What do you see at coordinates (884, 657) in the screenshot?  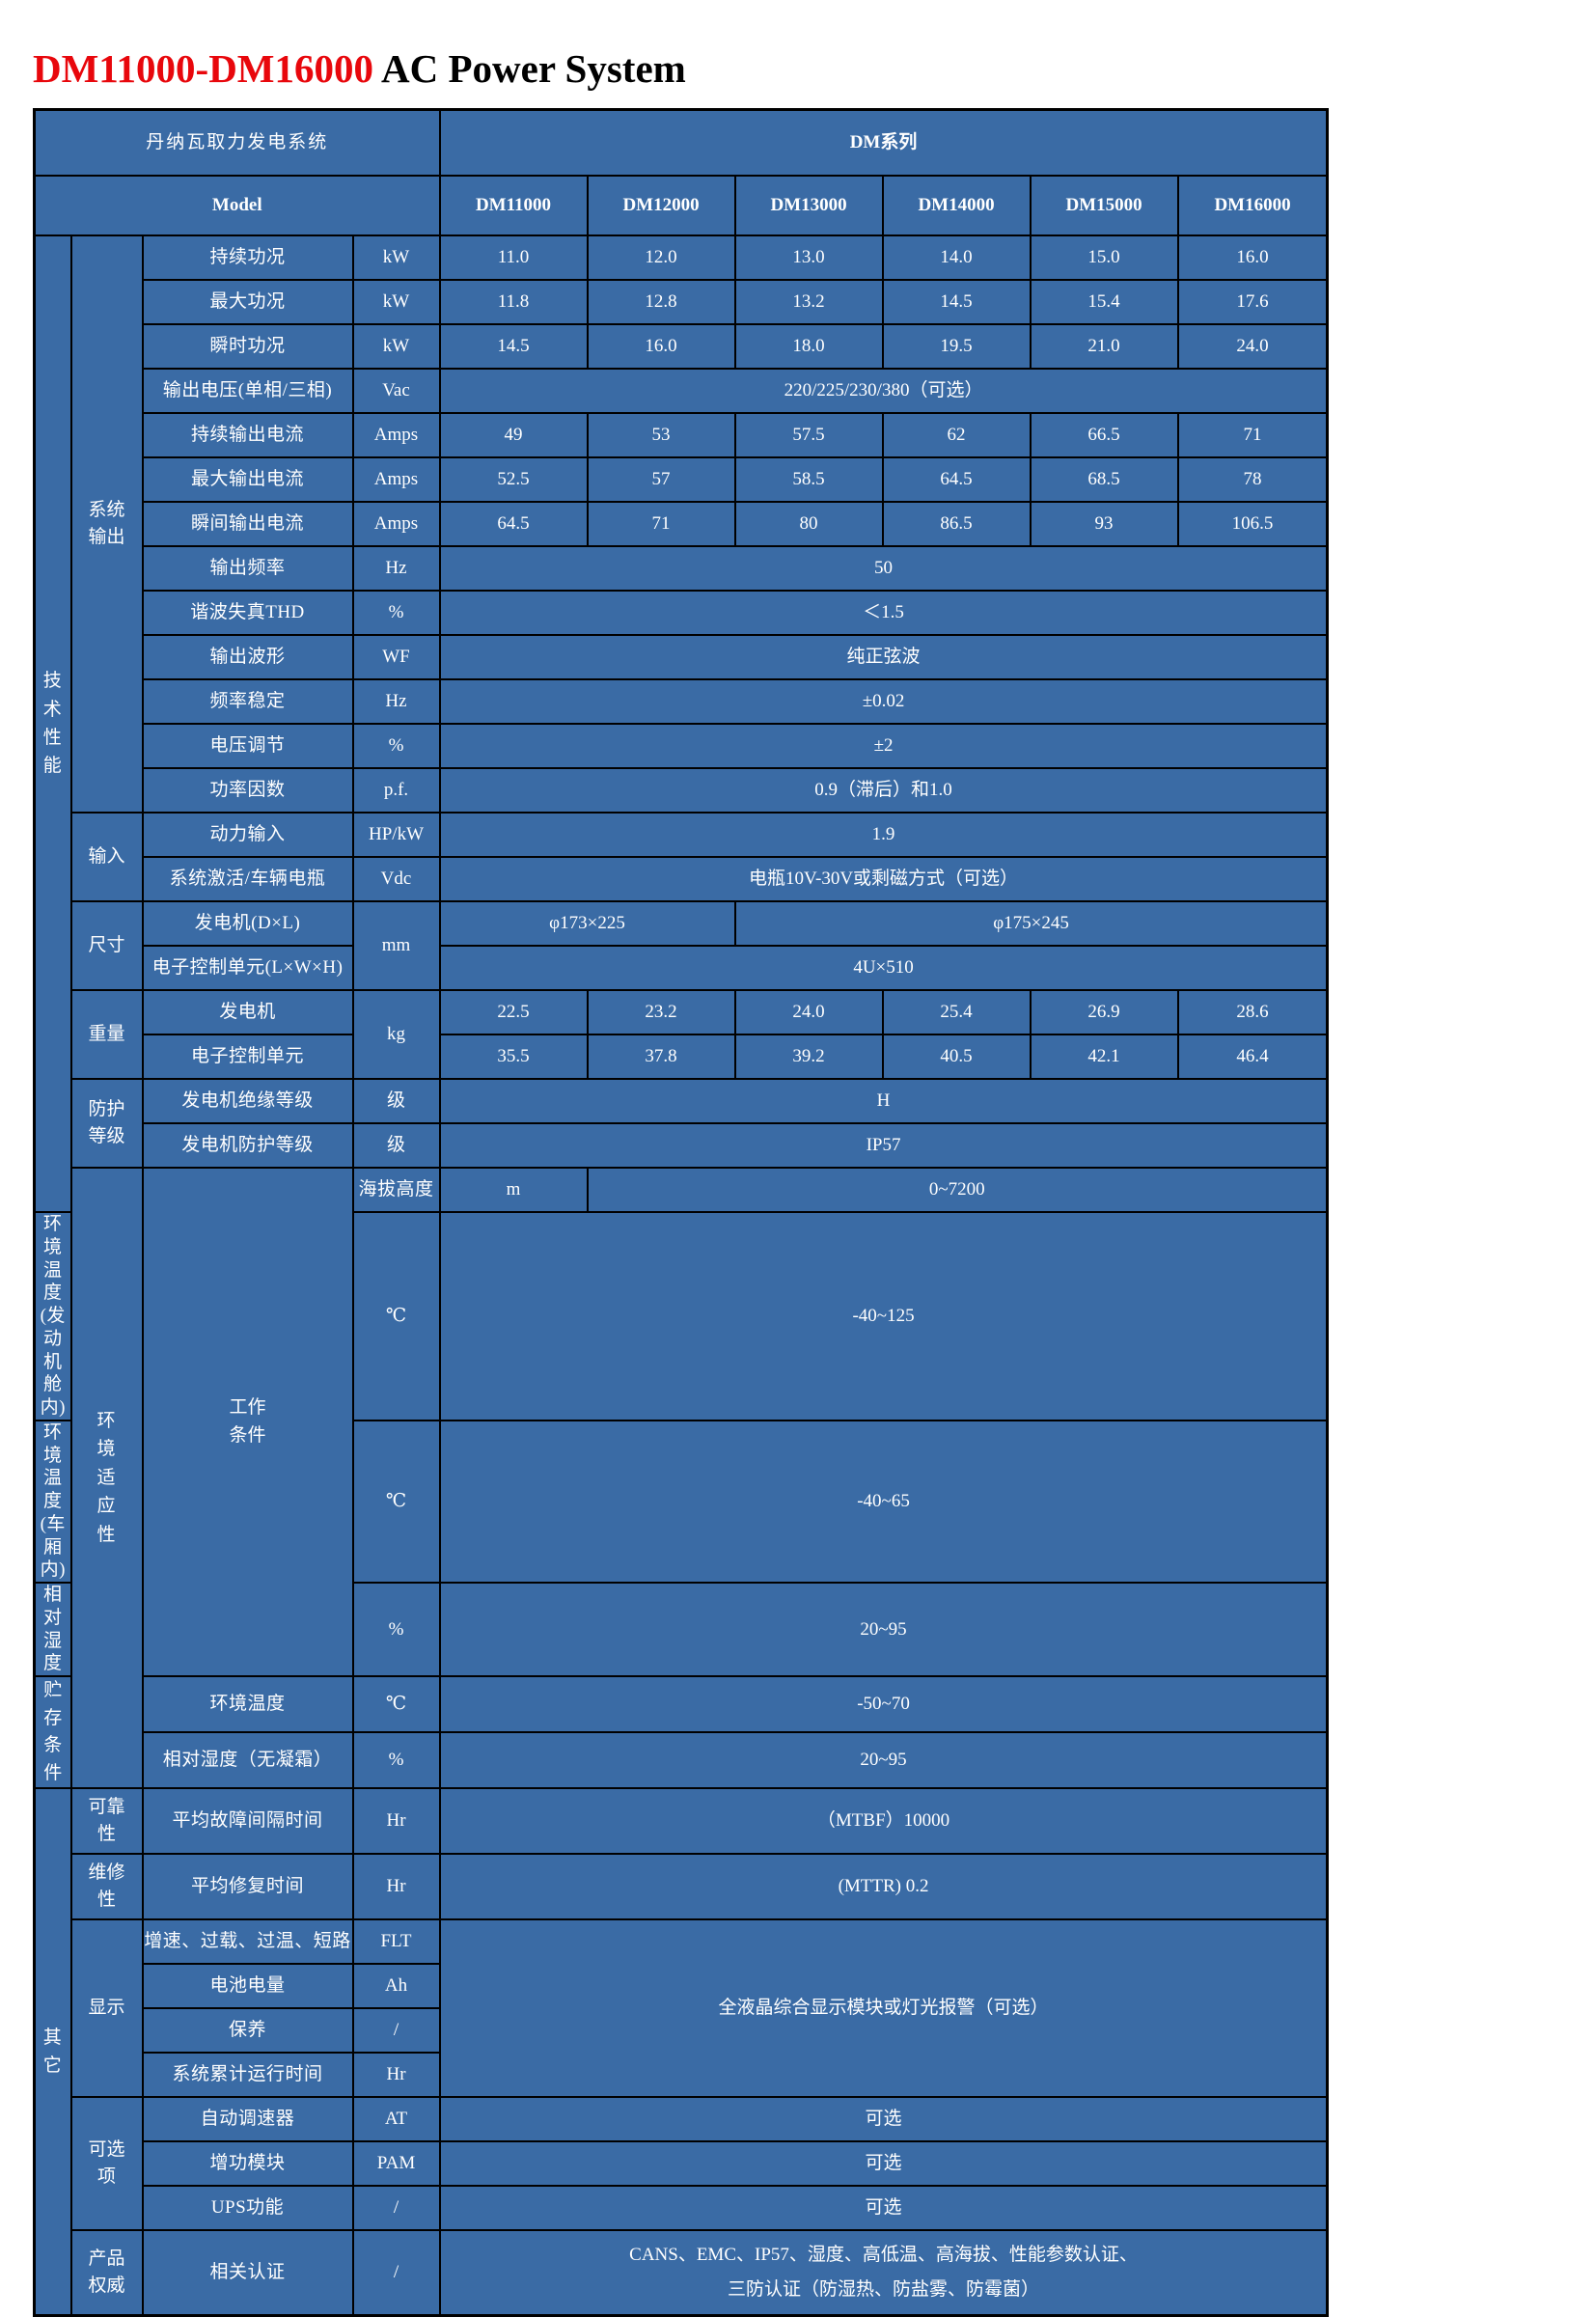 I see `value-waveform: 纯正弦波` at bounding box center [884, 657].